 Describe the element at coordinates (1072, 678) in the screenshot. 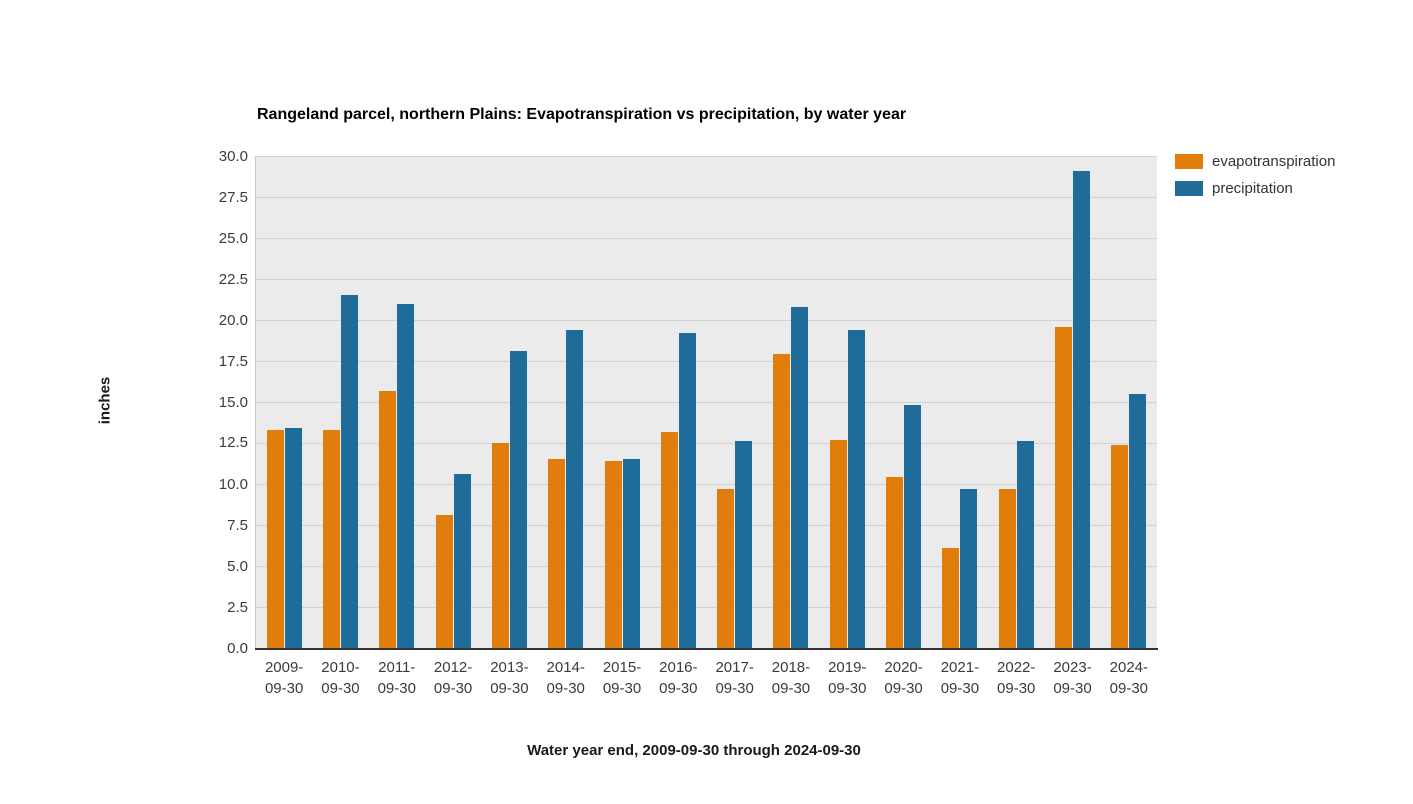

I see `x-tick-label: 2023- 09-30` at that location.